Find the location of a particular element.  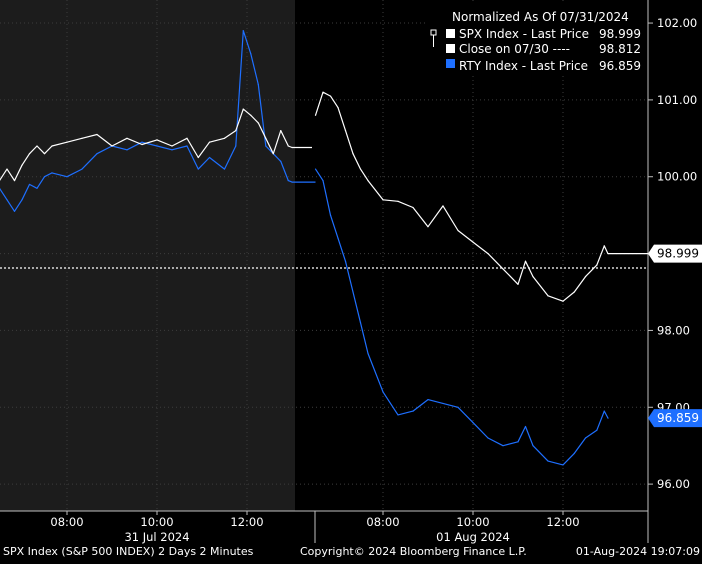

spx-price-callout-label: 98.999 is located at coordinates (678, 254).